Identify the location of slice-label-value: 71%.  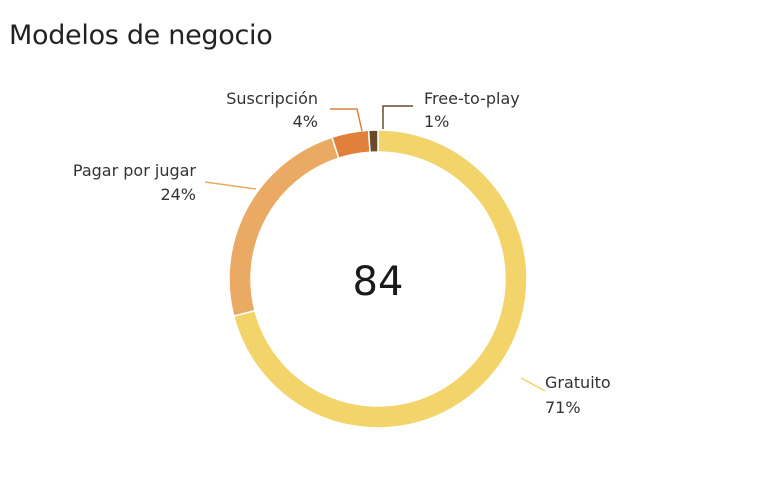
(563, 407).